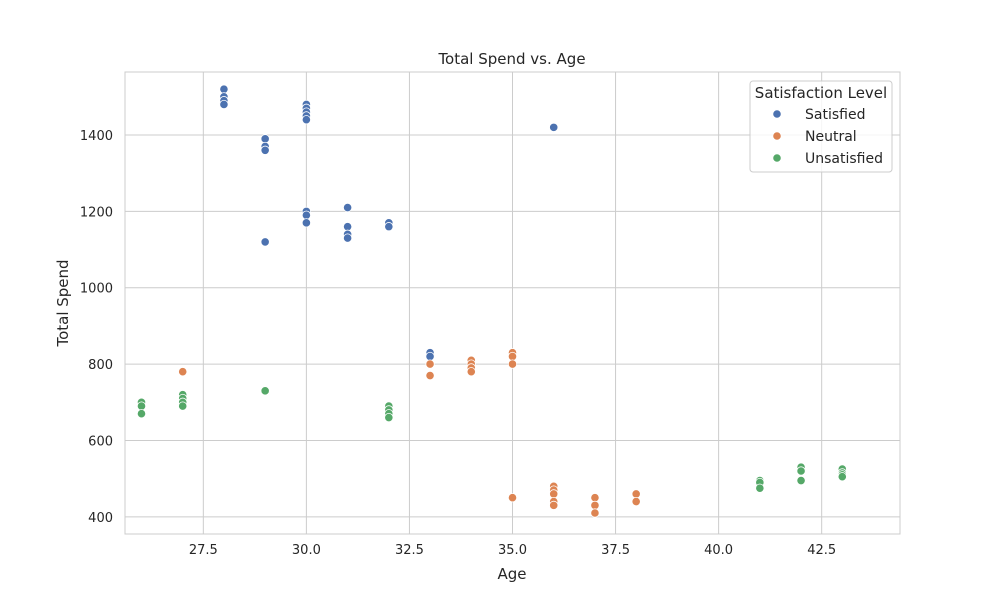  What do you see at coordinates (821, 550) in the screenshot?
I see `x-tick-label: 42.5` at bounding box center [821, 550].